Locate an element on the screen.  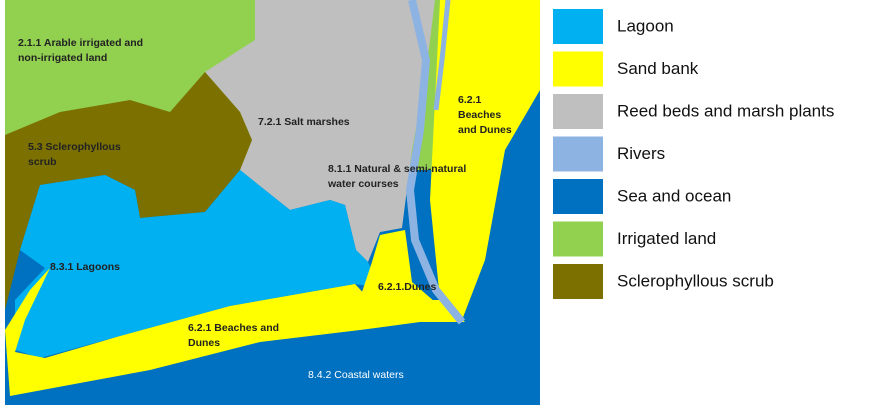
legend-label: Sand bank is located at coordinates (658, 68).